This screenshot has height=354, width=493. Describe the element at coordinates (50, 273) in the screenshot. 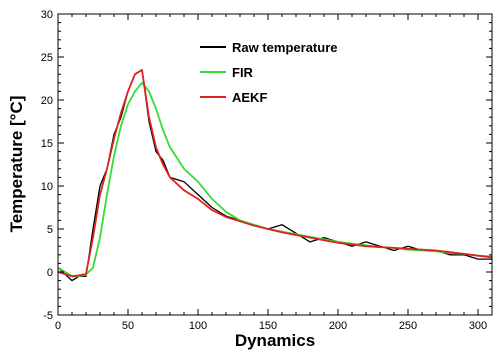

I see `y-tick-label: 0` at that location.